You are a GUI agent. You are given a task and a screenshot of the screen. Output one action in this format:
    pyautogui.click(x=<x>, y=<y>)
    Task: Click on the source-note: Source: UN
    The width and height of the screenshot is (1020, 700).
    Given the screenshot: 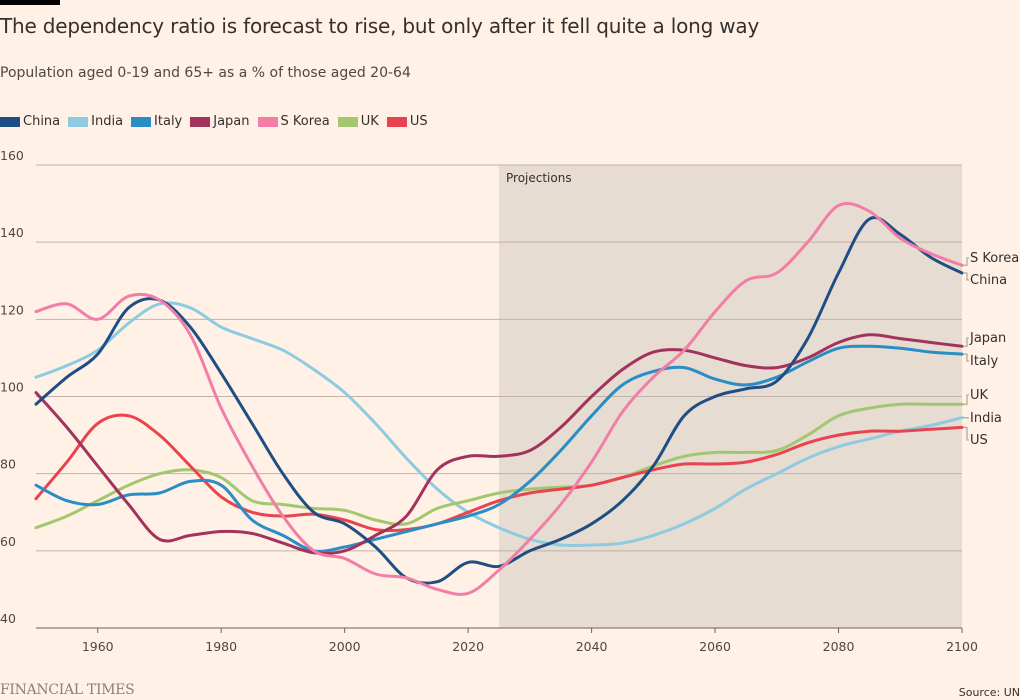 What is the action you would take?
    pyautogui.click(x=989, y=692)
    